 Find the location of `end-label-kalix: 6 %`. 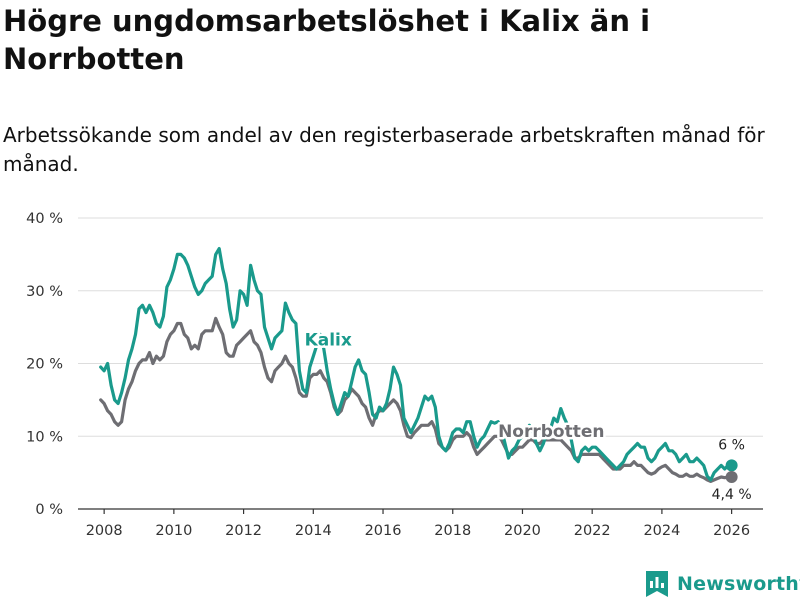

end-label-kalix: 6 % is located at coordinates (731, 445).